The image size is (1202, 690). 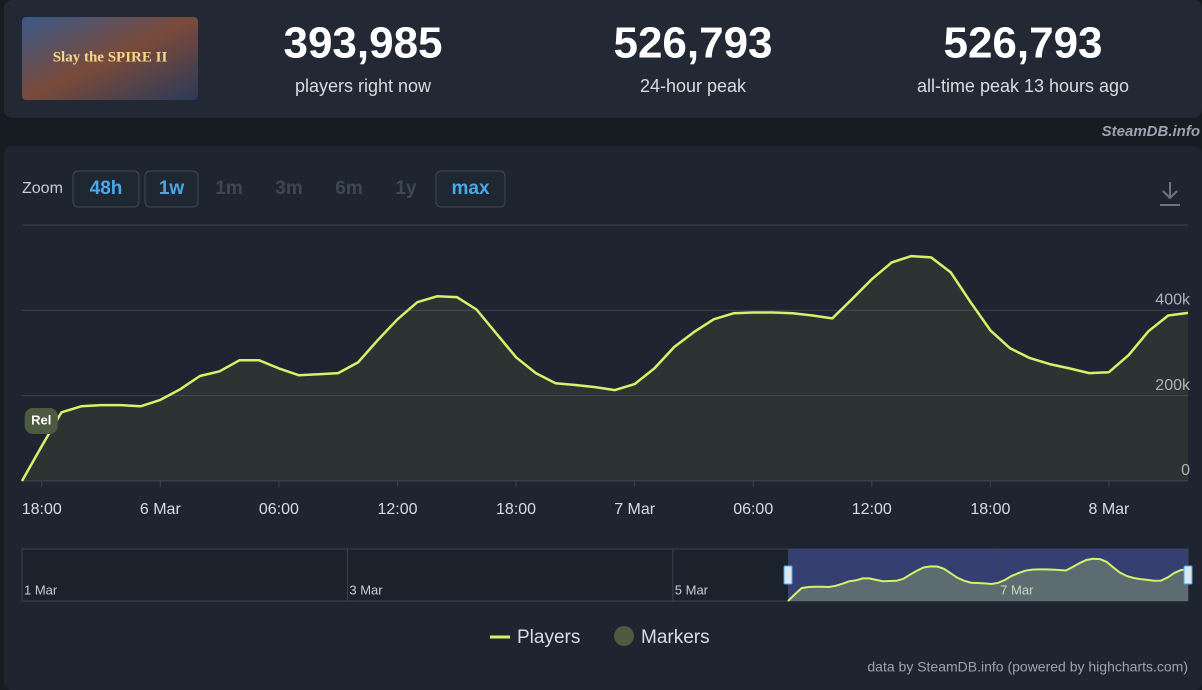 I want to click on marker-badge, so click(x=41, y=421).